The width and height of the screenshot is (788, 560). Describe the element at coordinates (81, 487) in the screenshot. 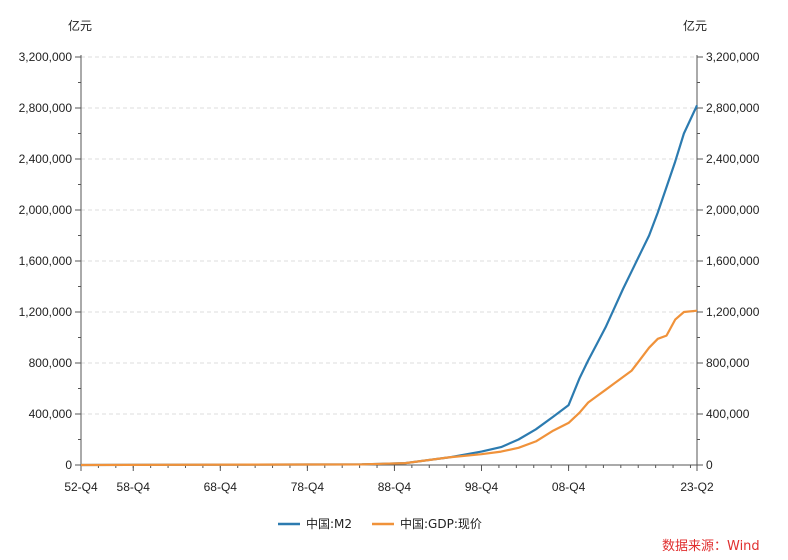

I see `x-tick-label: 52-Q4` at that location.